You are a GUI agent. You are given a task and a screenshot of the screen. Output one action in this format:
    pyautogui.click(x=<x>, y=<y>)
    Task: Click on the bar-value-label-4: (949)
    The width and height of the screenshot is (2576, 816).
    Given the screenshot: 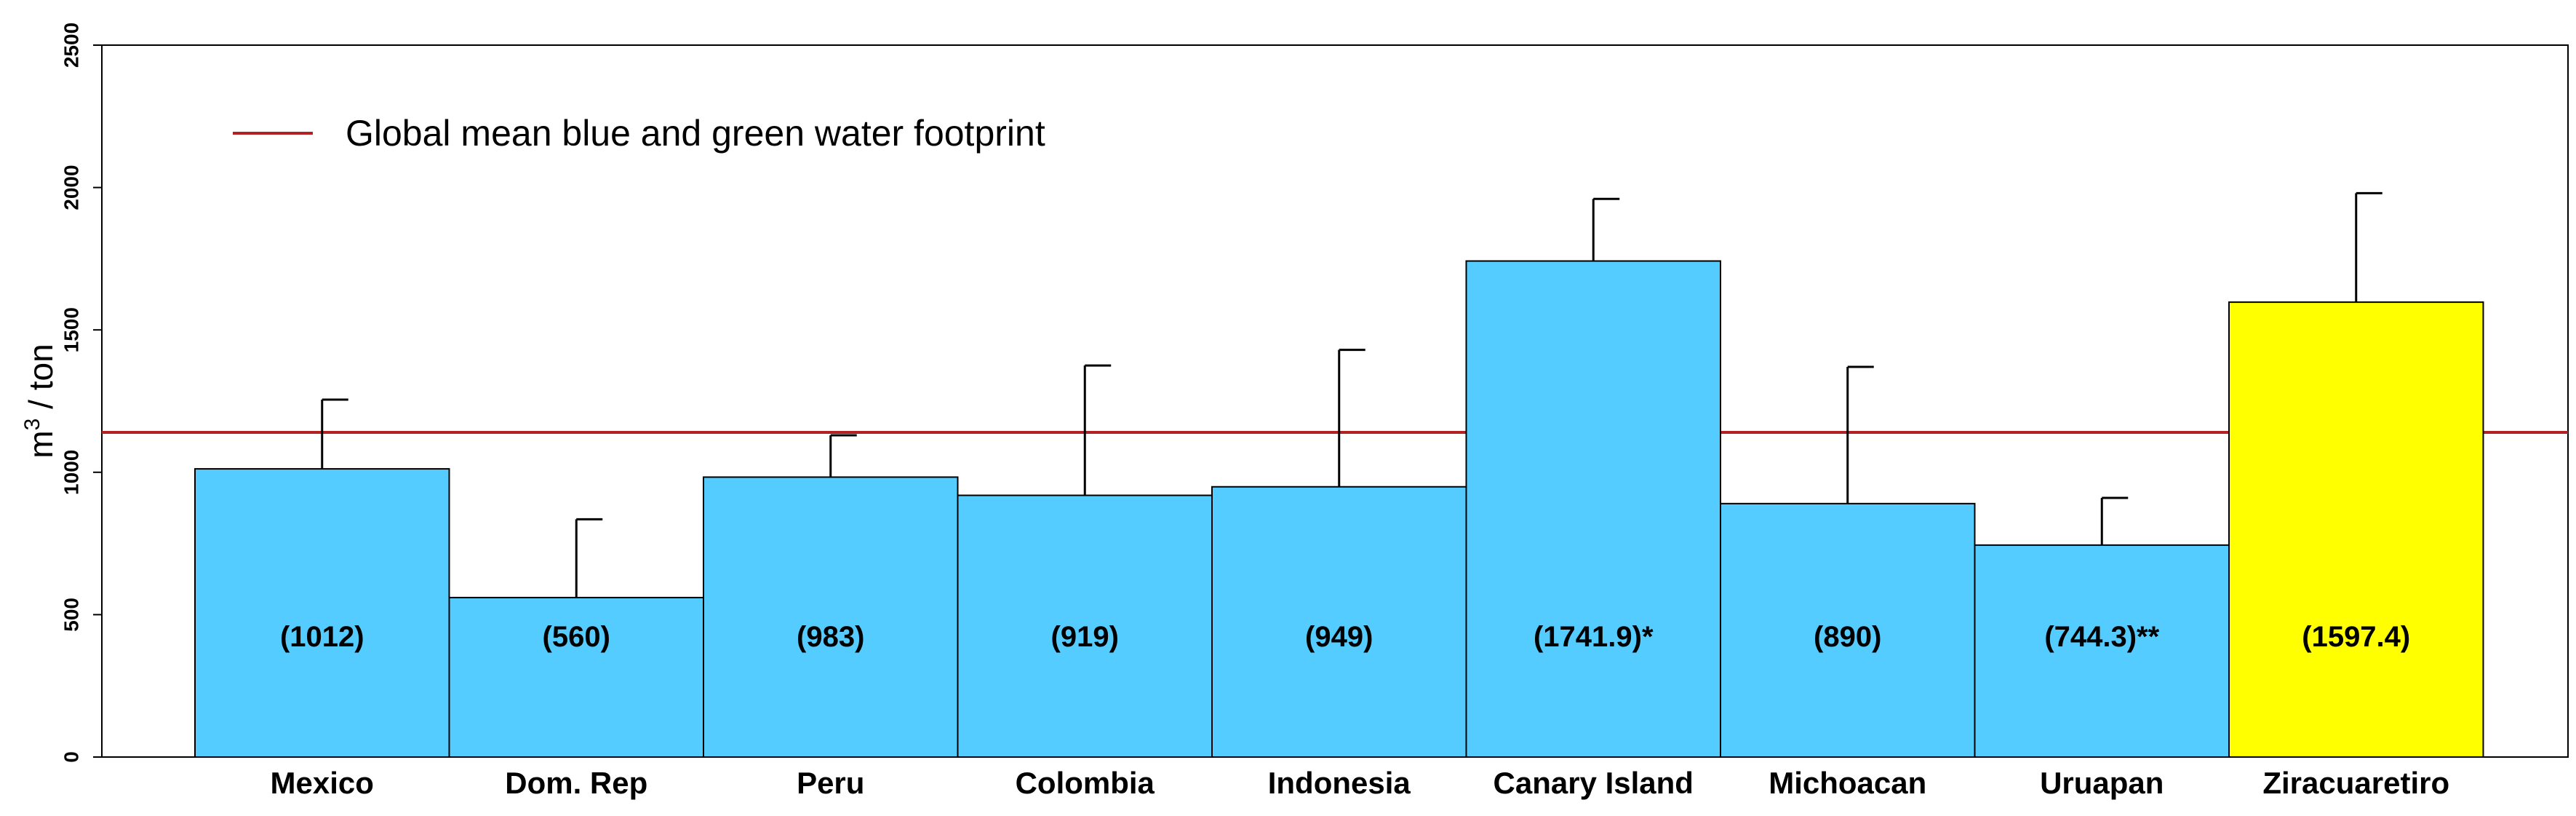 What is the action you would take?
    pyautogui.click(x=1339, y=637)
    